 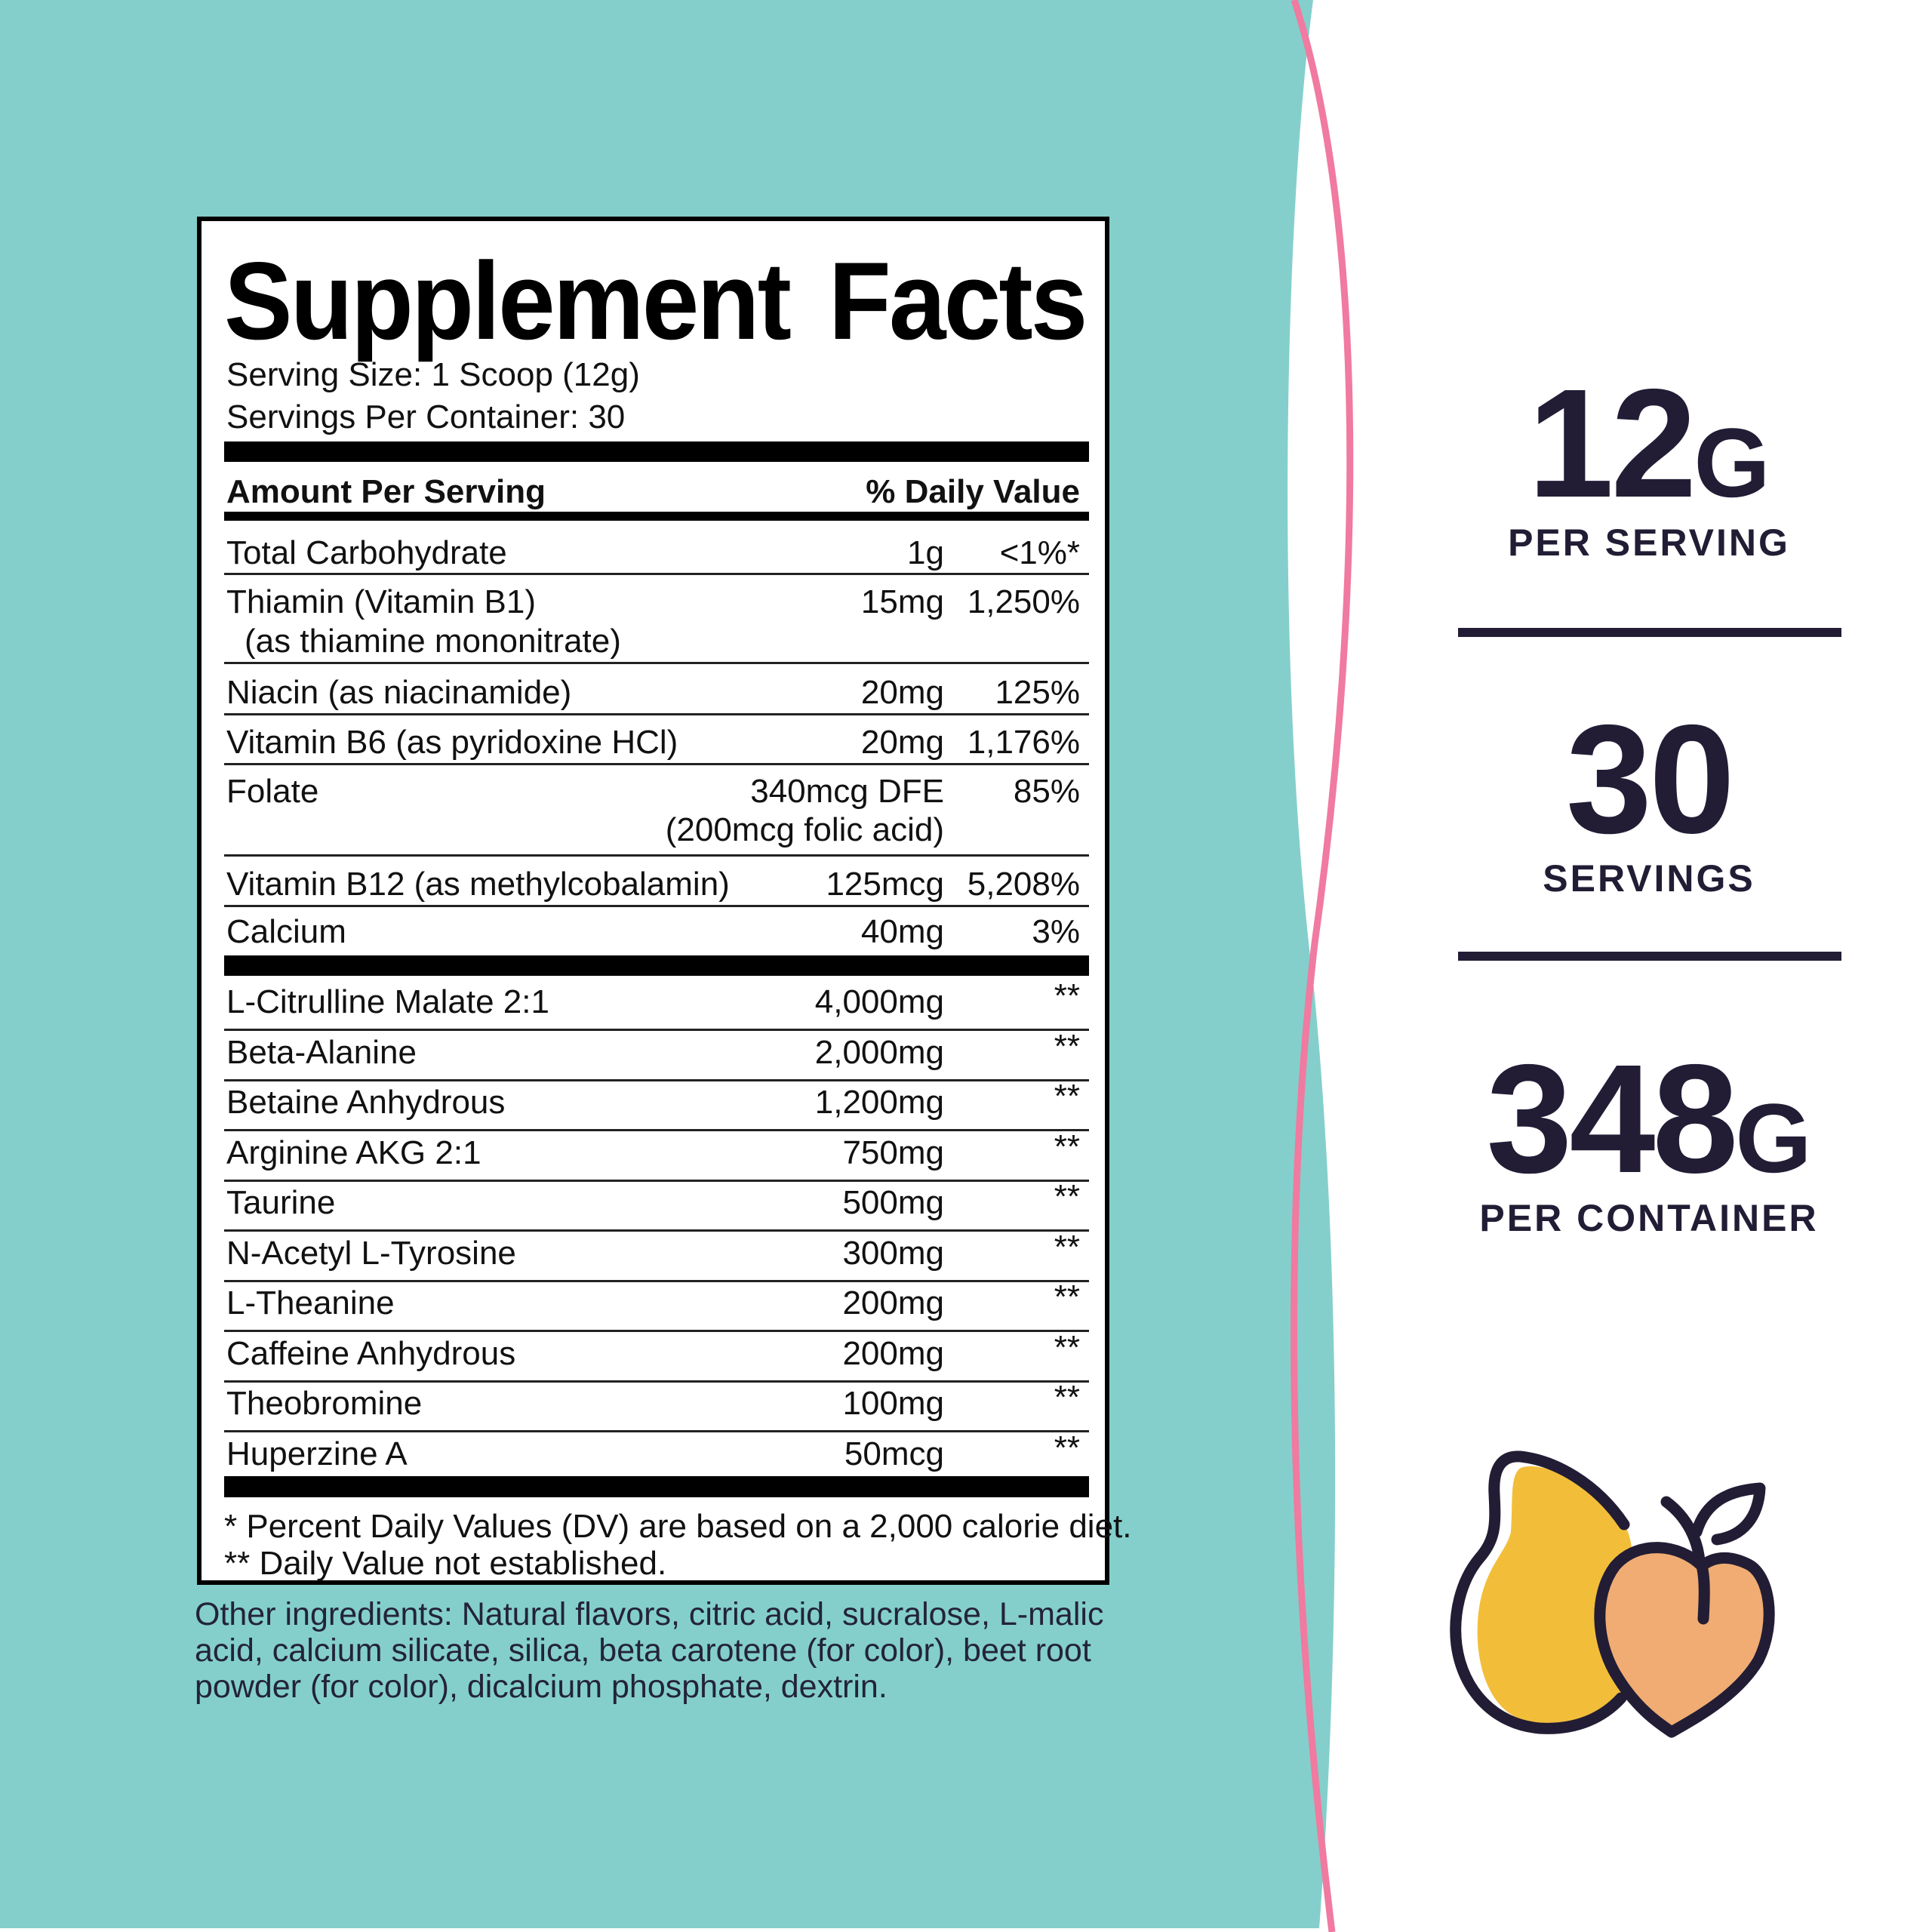 What do you see at coordinates (310, 1302) in the screenshot?
I see `ingredient-name: L-Theanine` at bounding box center [310, 1302].